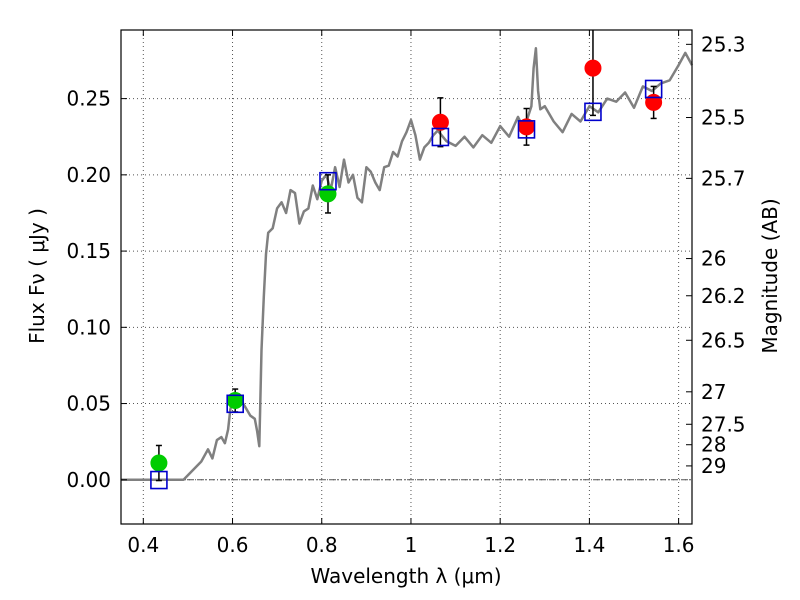 This screenshot has width=800, height=600. Describe the element at coordinates (589, 545) in the screenshot. I see `x-tick-label: 1.4` at that location.